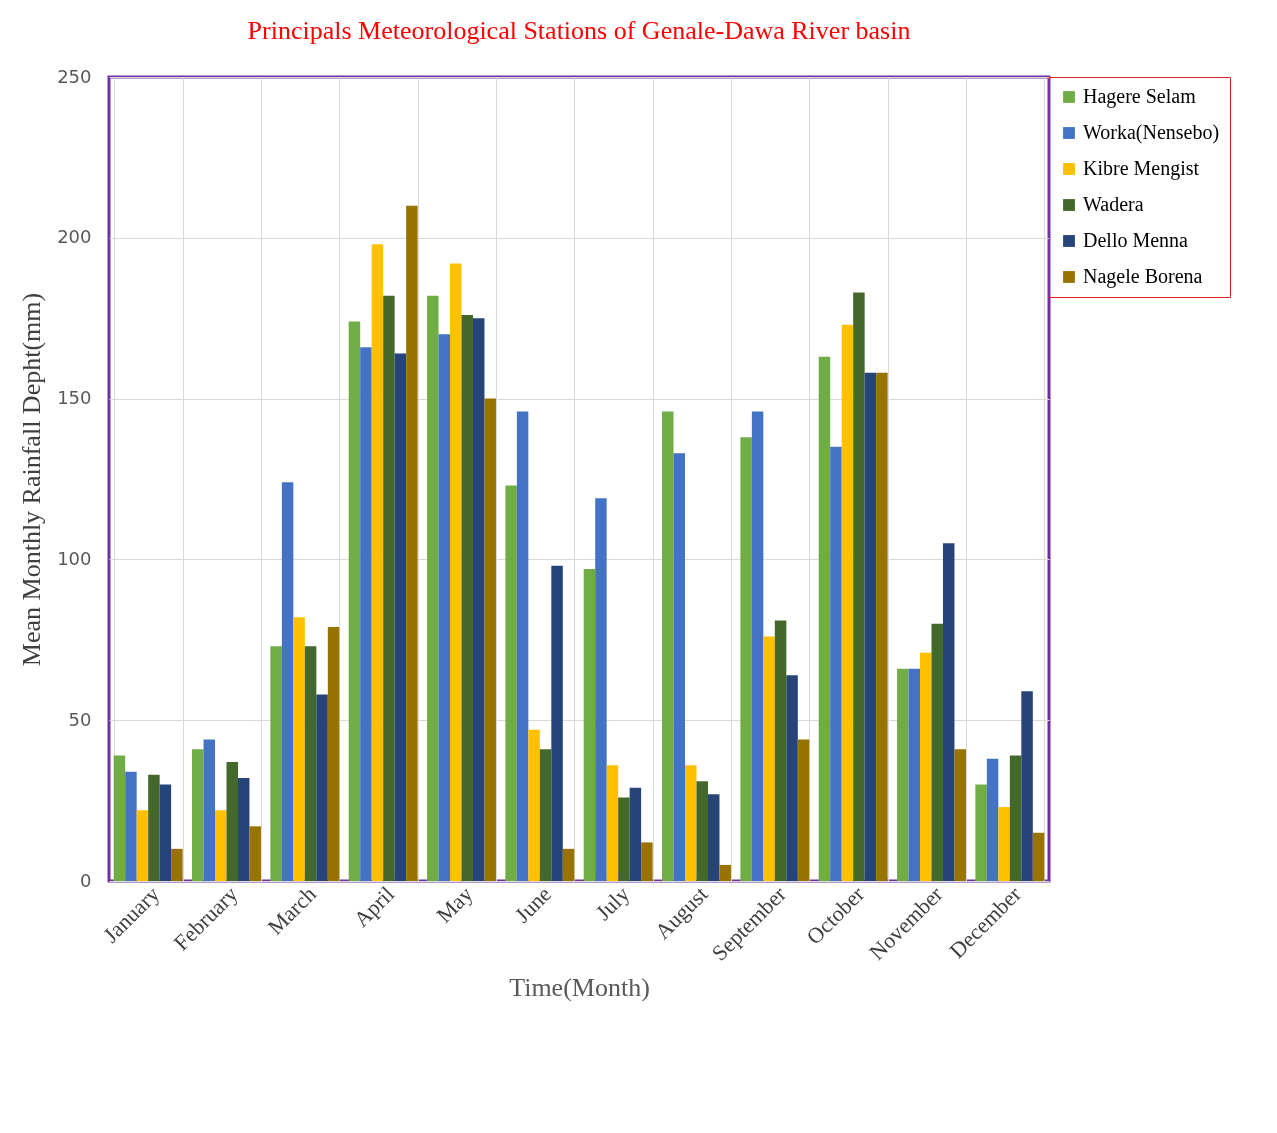 The width and height of the screenshot is (1277, 1133). What do you see at coordinates (86, 880) in the screenshot?
I see `y-tick-label: 0` at bounding box center [86, 880].